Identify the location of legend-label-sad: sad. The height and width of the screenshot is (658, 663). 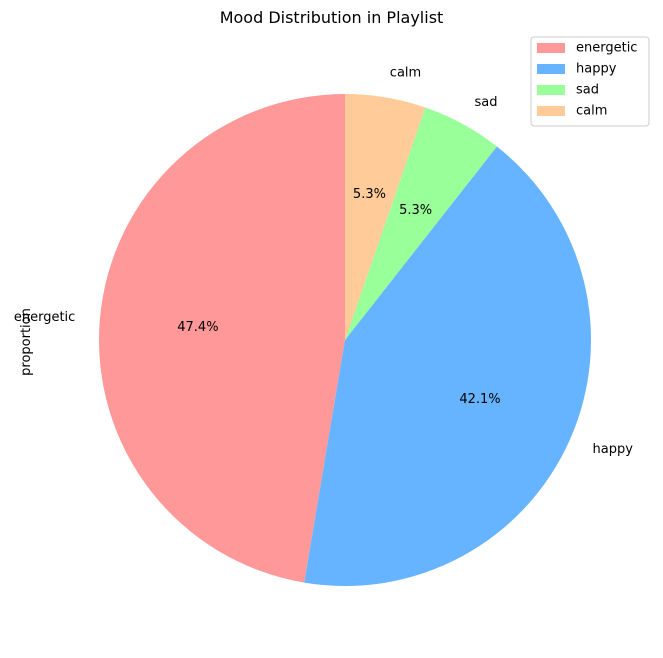
(587, 90).